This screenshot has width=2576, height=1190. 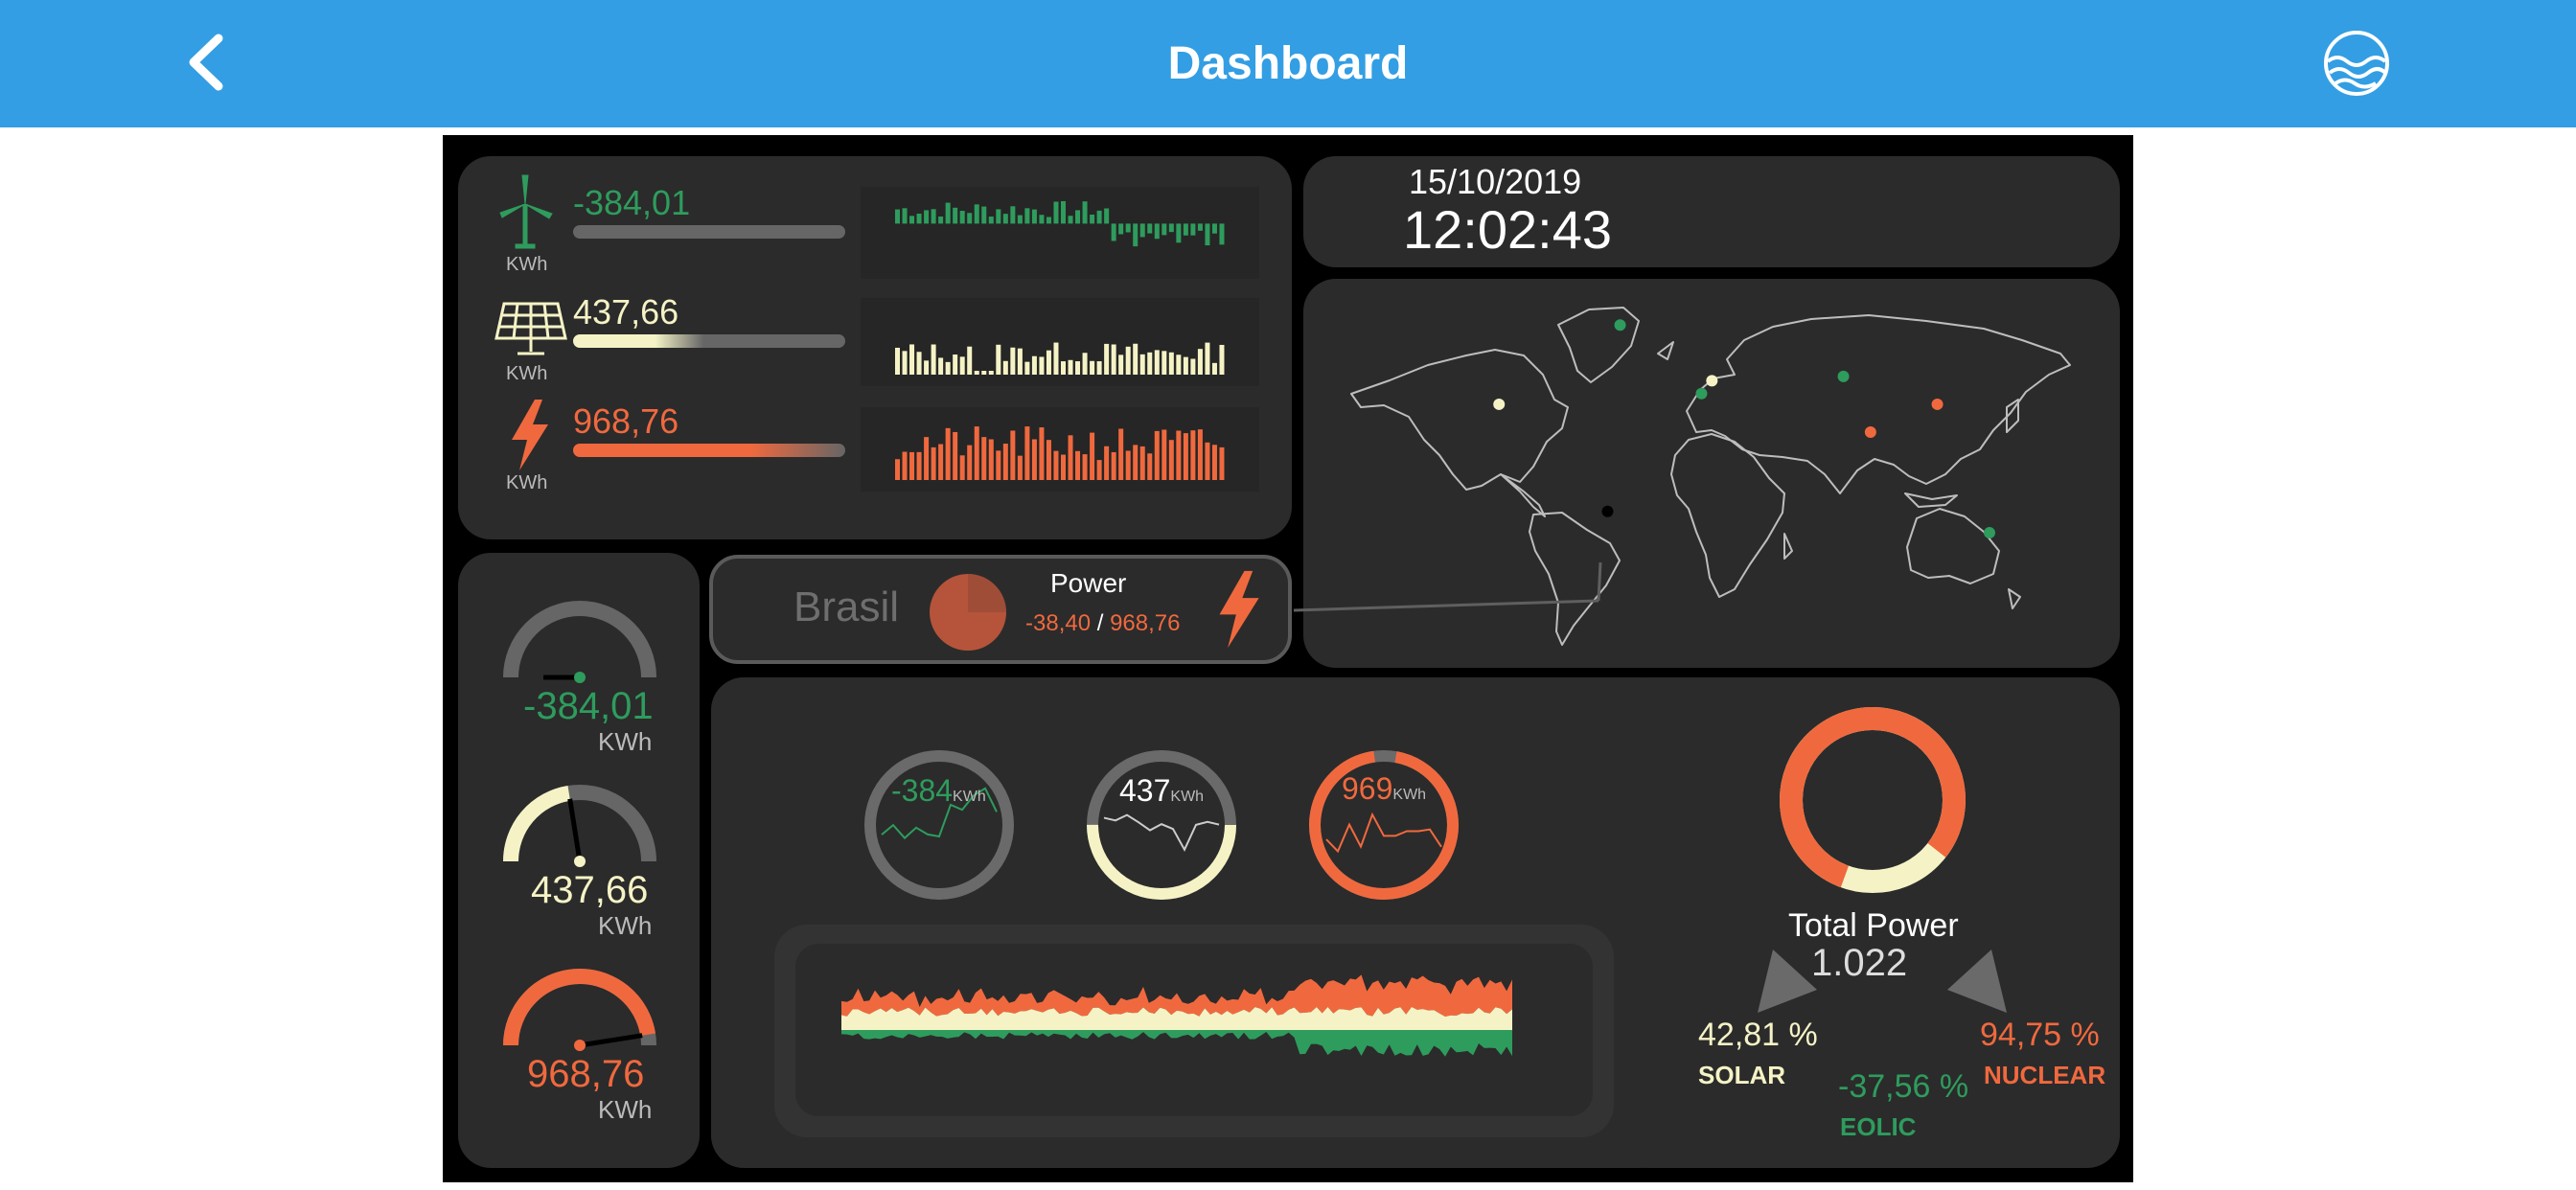 I want to click on ring-eolic-unit: KWh, so click(x=969, y=797).